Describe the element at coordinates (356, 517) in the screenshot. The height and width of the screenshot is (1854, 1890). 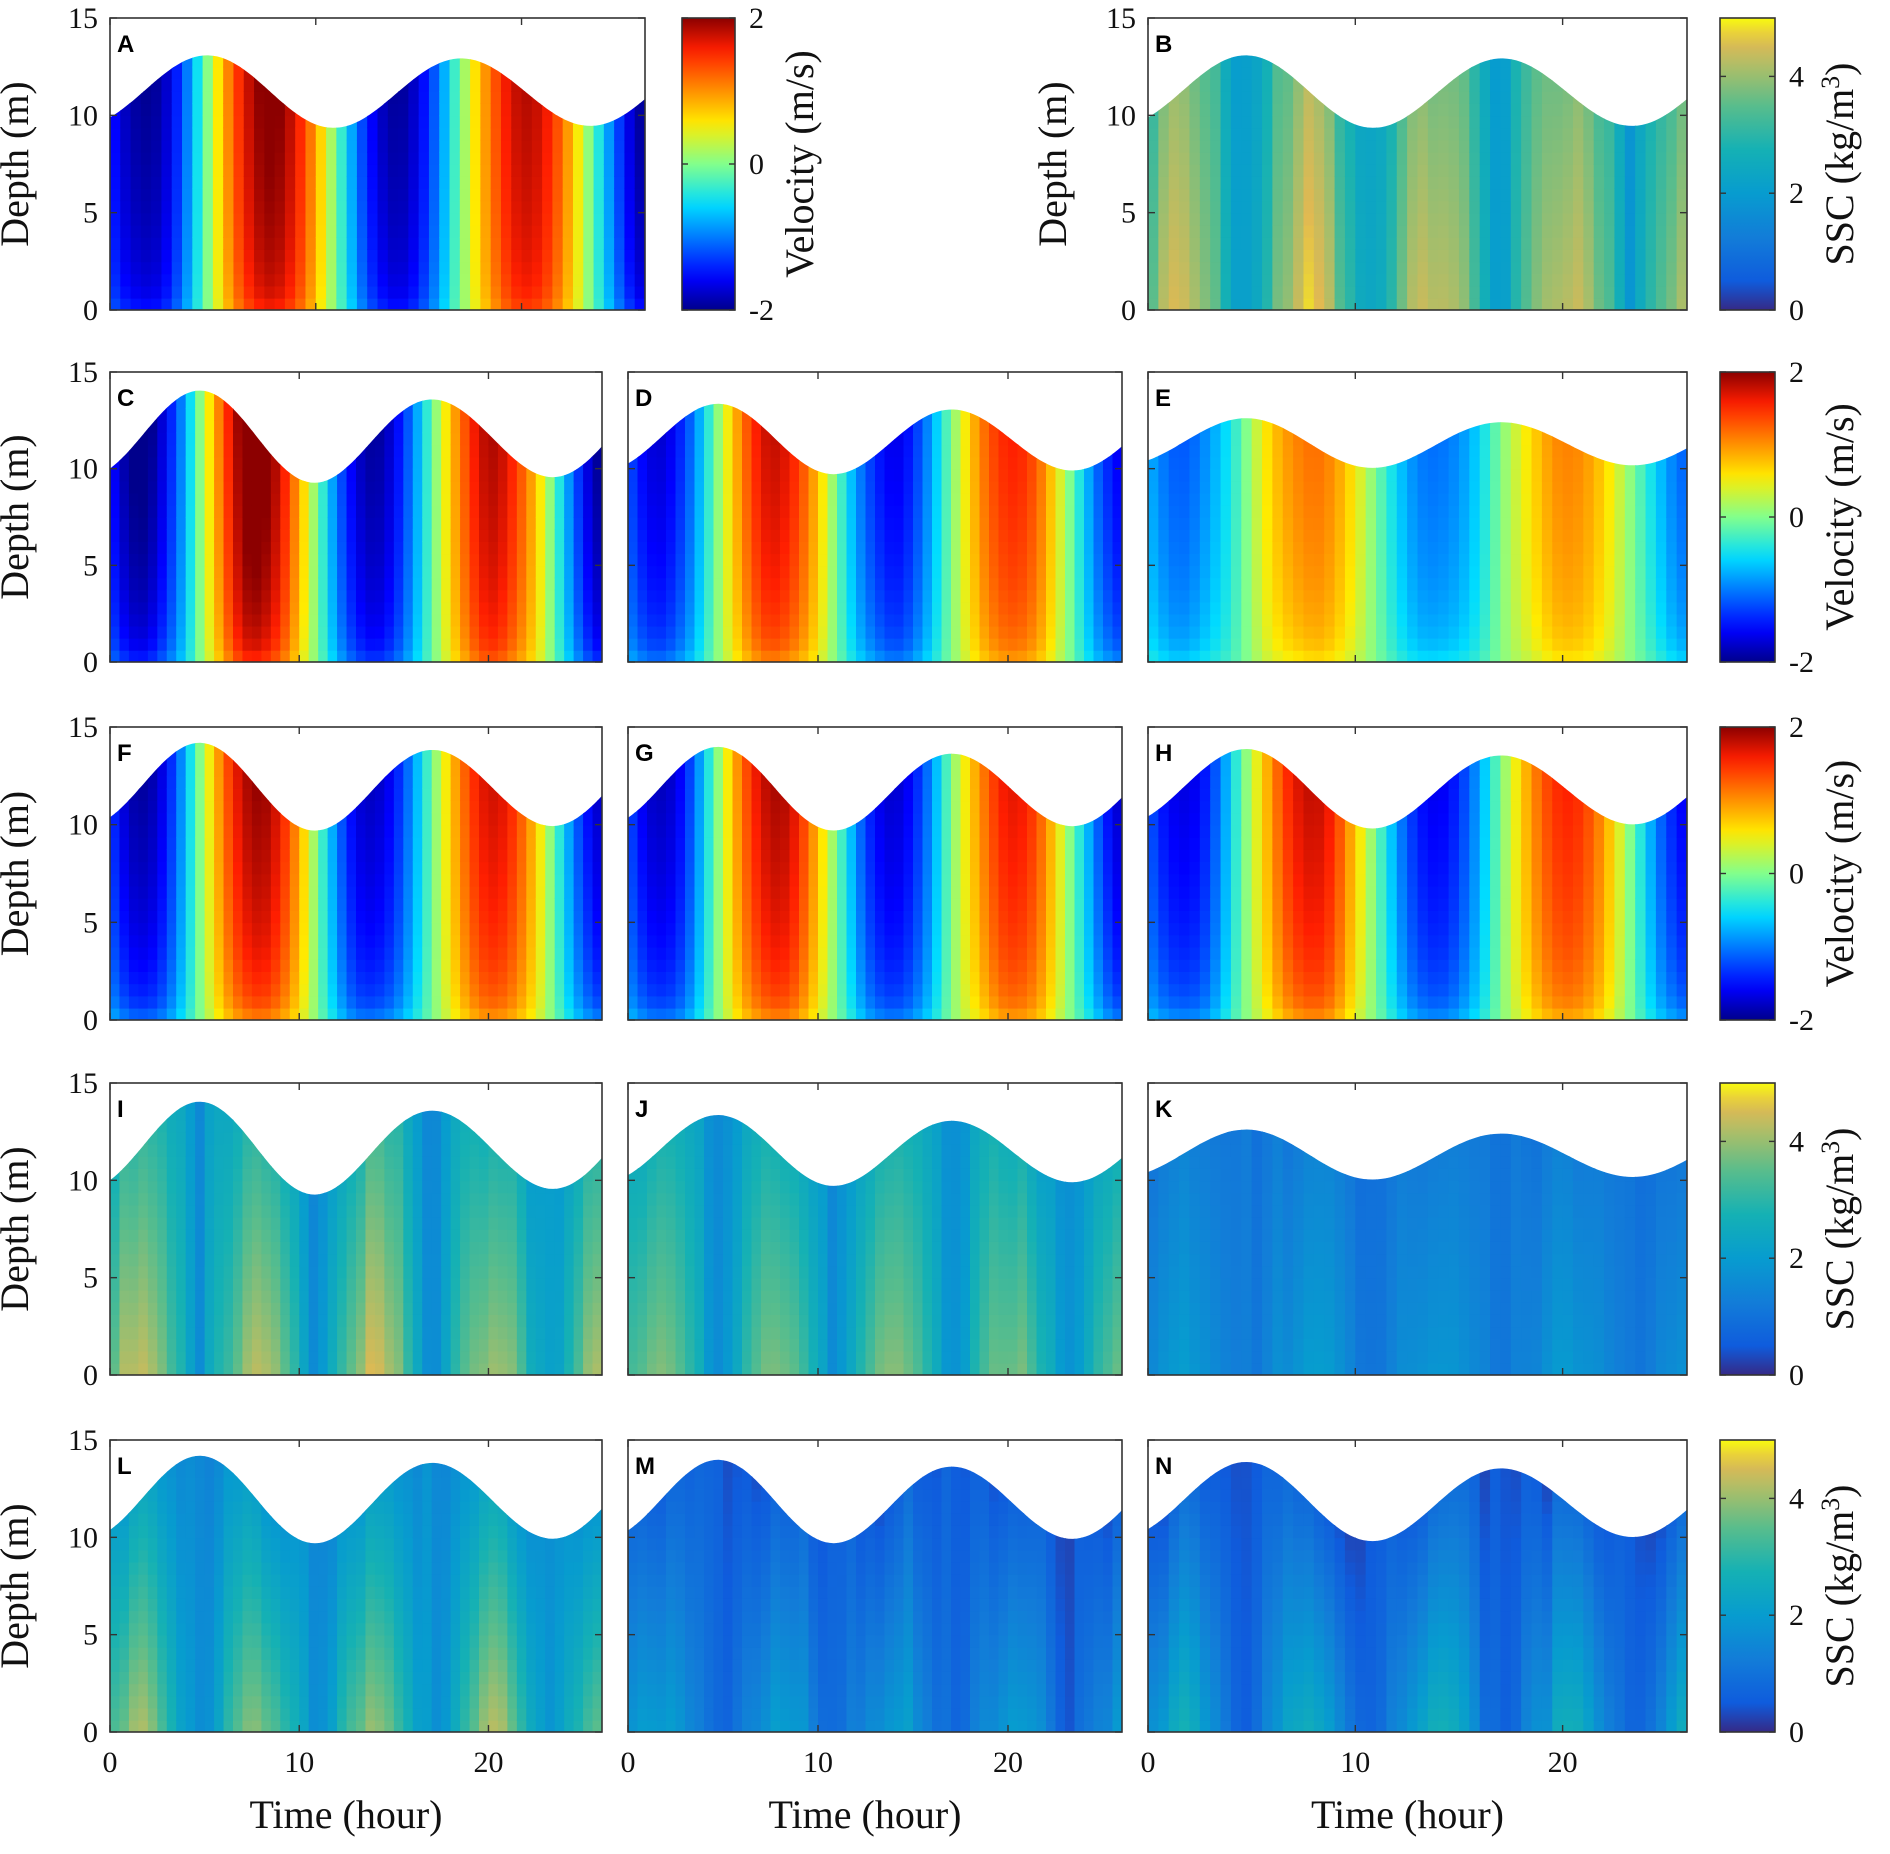
I see `panel-c-frame` at that location.